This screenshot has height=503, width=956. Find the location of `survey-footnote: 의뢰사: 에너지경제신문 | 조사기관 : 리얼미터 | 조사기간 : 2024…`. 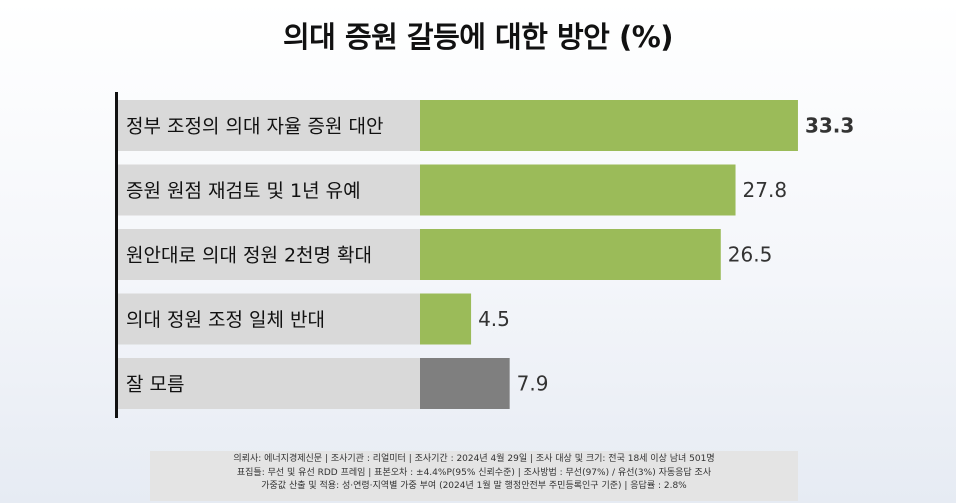

survey-footnote: 의뢰사: 에너지경제신문 | 조사기관 : 리얼미터 | 조사기간 : 2024… is located at coordinates (474, 476).